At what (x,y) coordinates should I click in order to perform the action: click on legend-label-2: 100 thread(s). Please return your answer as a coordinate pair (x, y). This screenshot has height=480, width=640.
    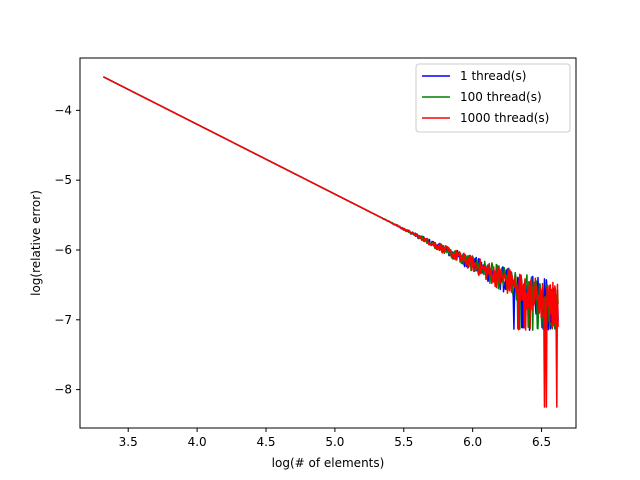
    Looking at the image, I should click on (501, 97).